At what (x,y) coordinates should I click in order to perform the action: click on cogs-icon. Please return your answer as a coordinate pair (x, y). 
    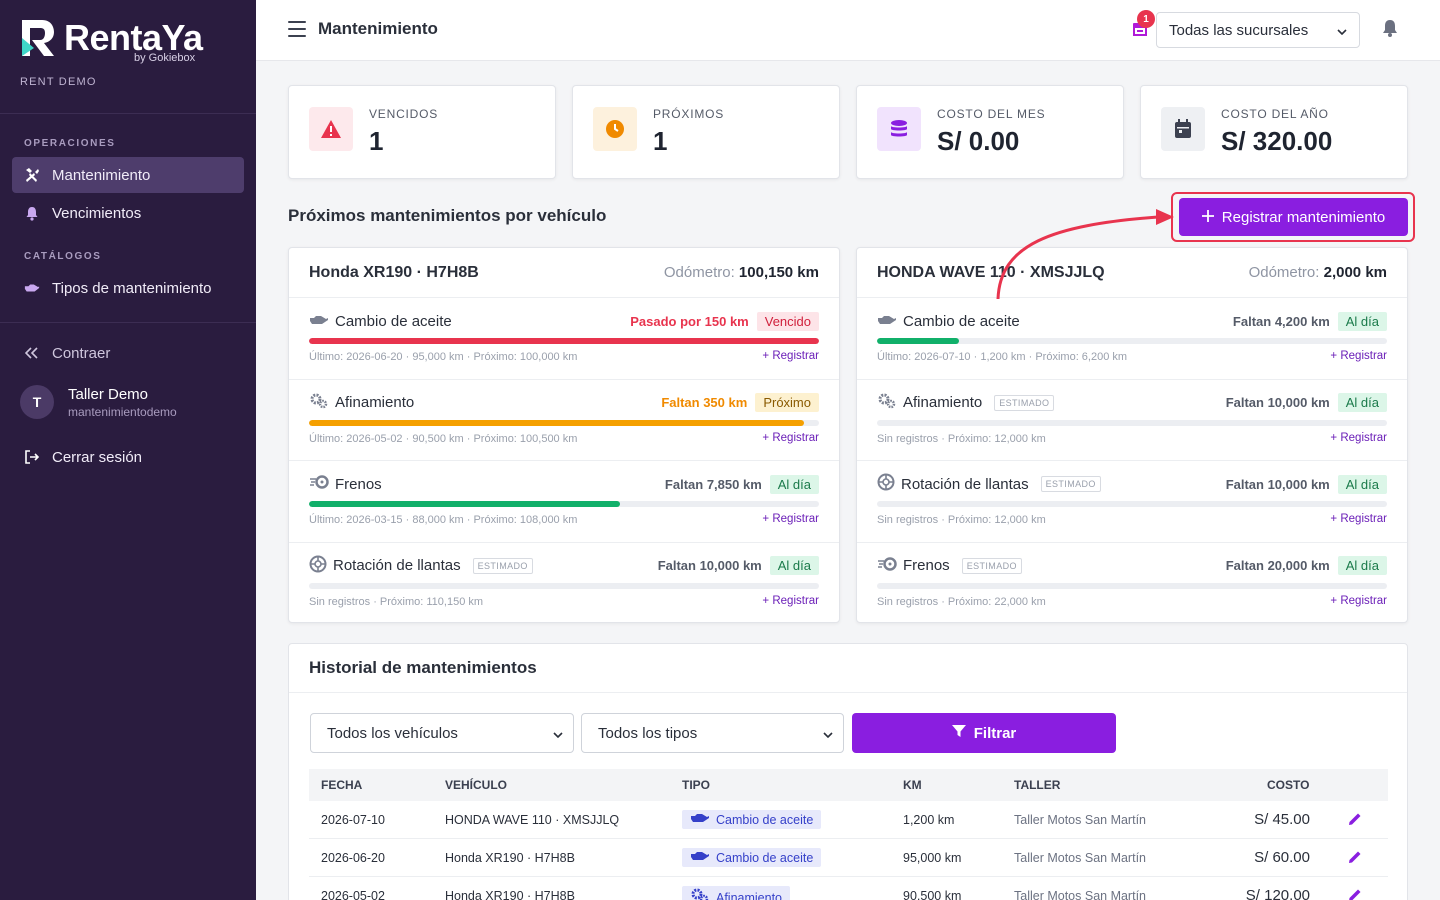
    Looking at the image, I should click on (887, 403).